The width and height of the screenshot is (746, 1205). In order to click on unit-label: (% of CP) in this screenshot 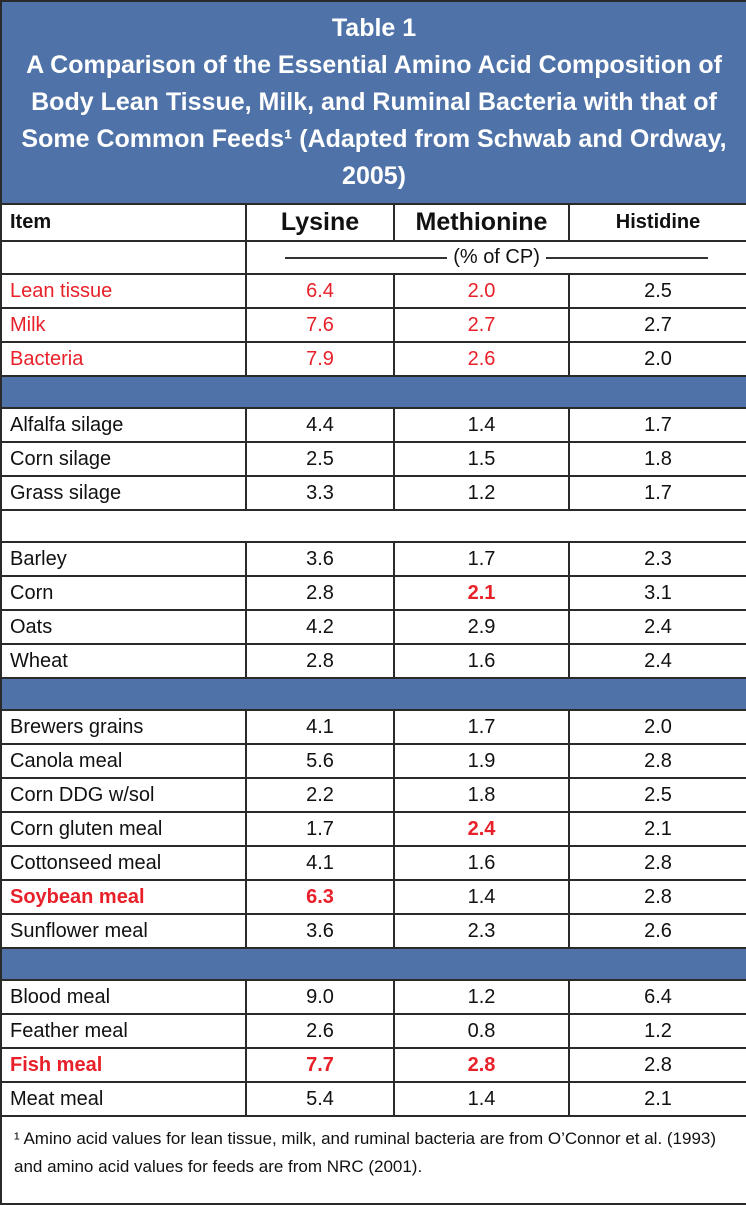, I will do `click(496, 257)`.